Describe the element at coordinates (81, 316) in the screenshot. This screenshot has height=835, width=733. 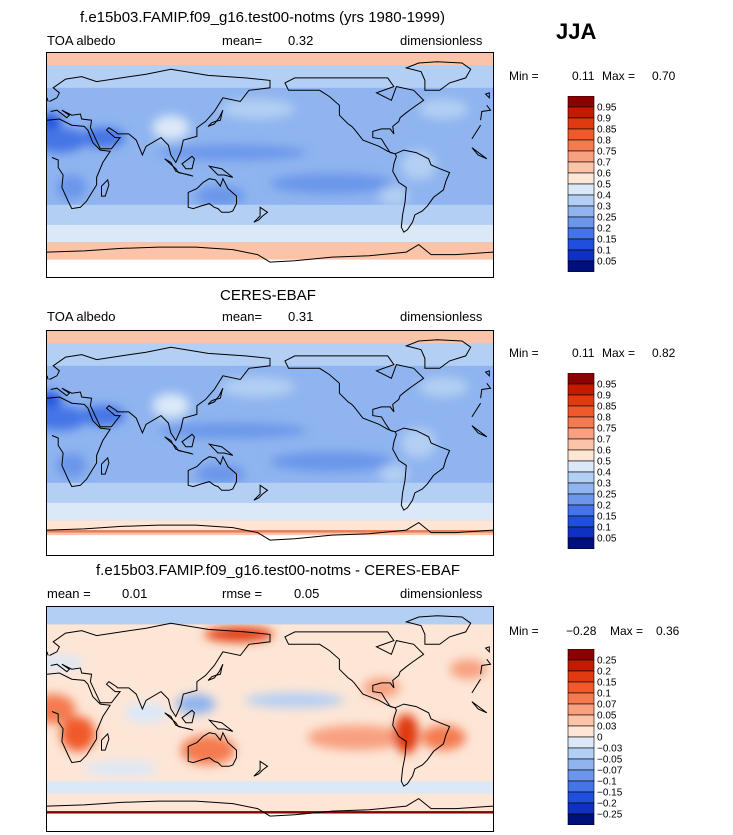
I see `panel2-variable-label: TOA albedo` at that location.